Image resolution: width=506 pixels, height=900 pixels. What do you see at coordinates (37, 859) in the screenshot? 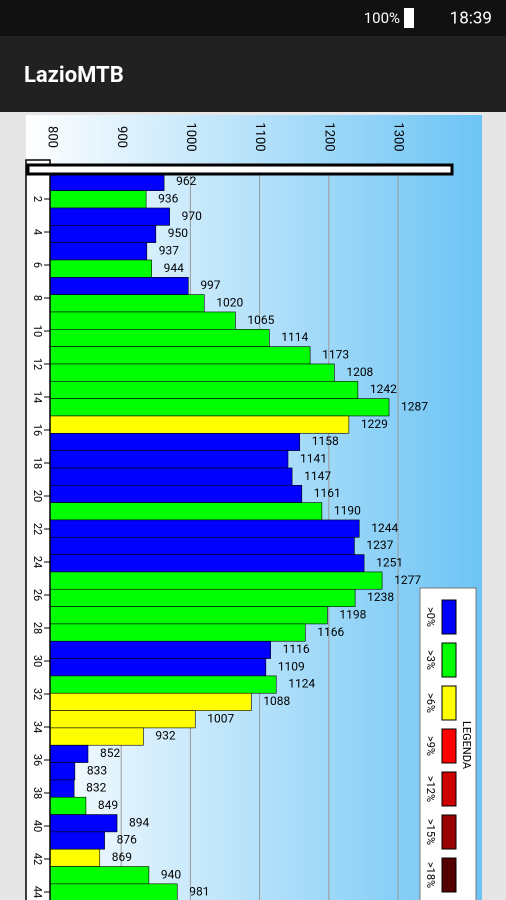
I see `y-tick-label: 42` at bounding box center [37, 859].